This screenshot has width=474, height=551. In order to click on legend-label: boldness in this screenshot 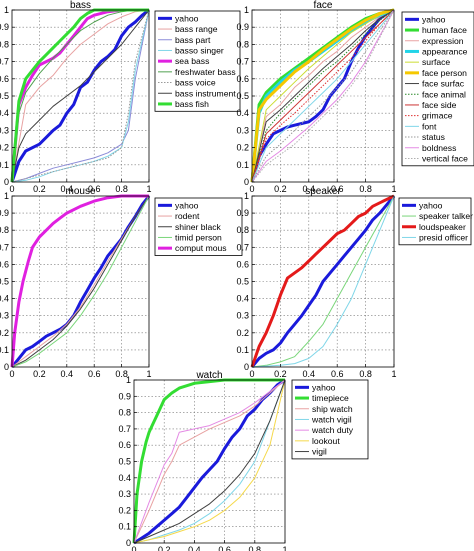, I will do `click(439, 148)`.